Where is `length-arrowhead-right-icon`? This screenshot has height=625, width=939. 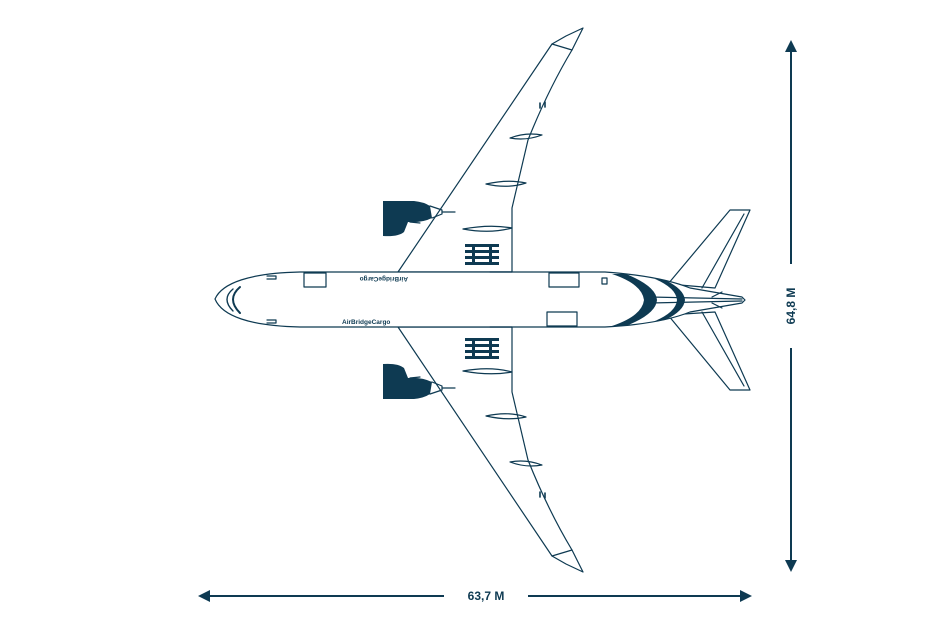 length-arrowhead-right-icon is located at coordinates (746, 596).